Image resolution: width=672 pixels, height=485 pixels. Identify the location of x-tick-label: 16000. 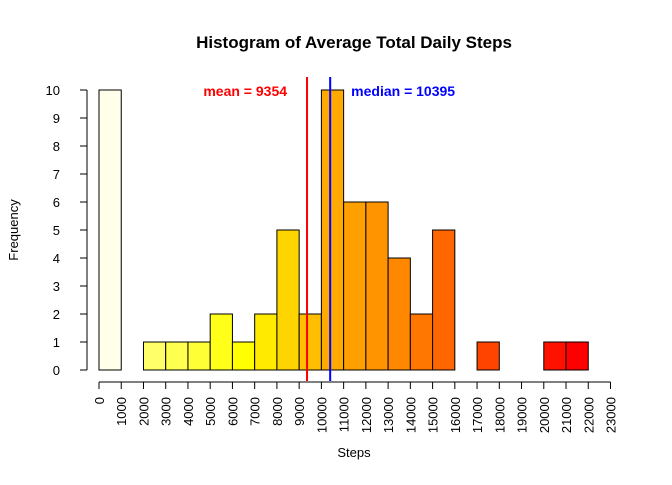
(455, 415).